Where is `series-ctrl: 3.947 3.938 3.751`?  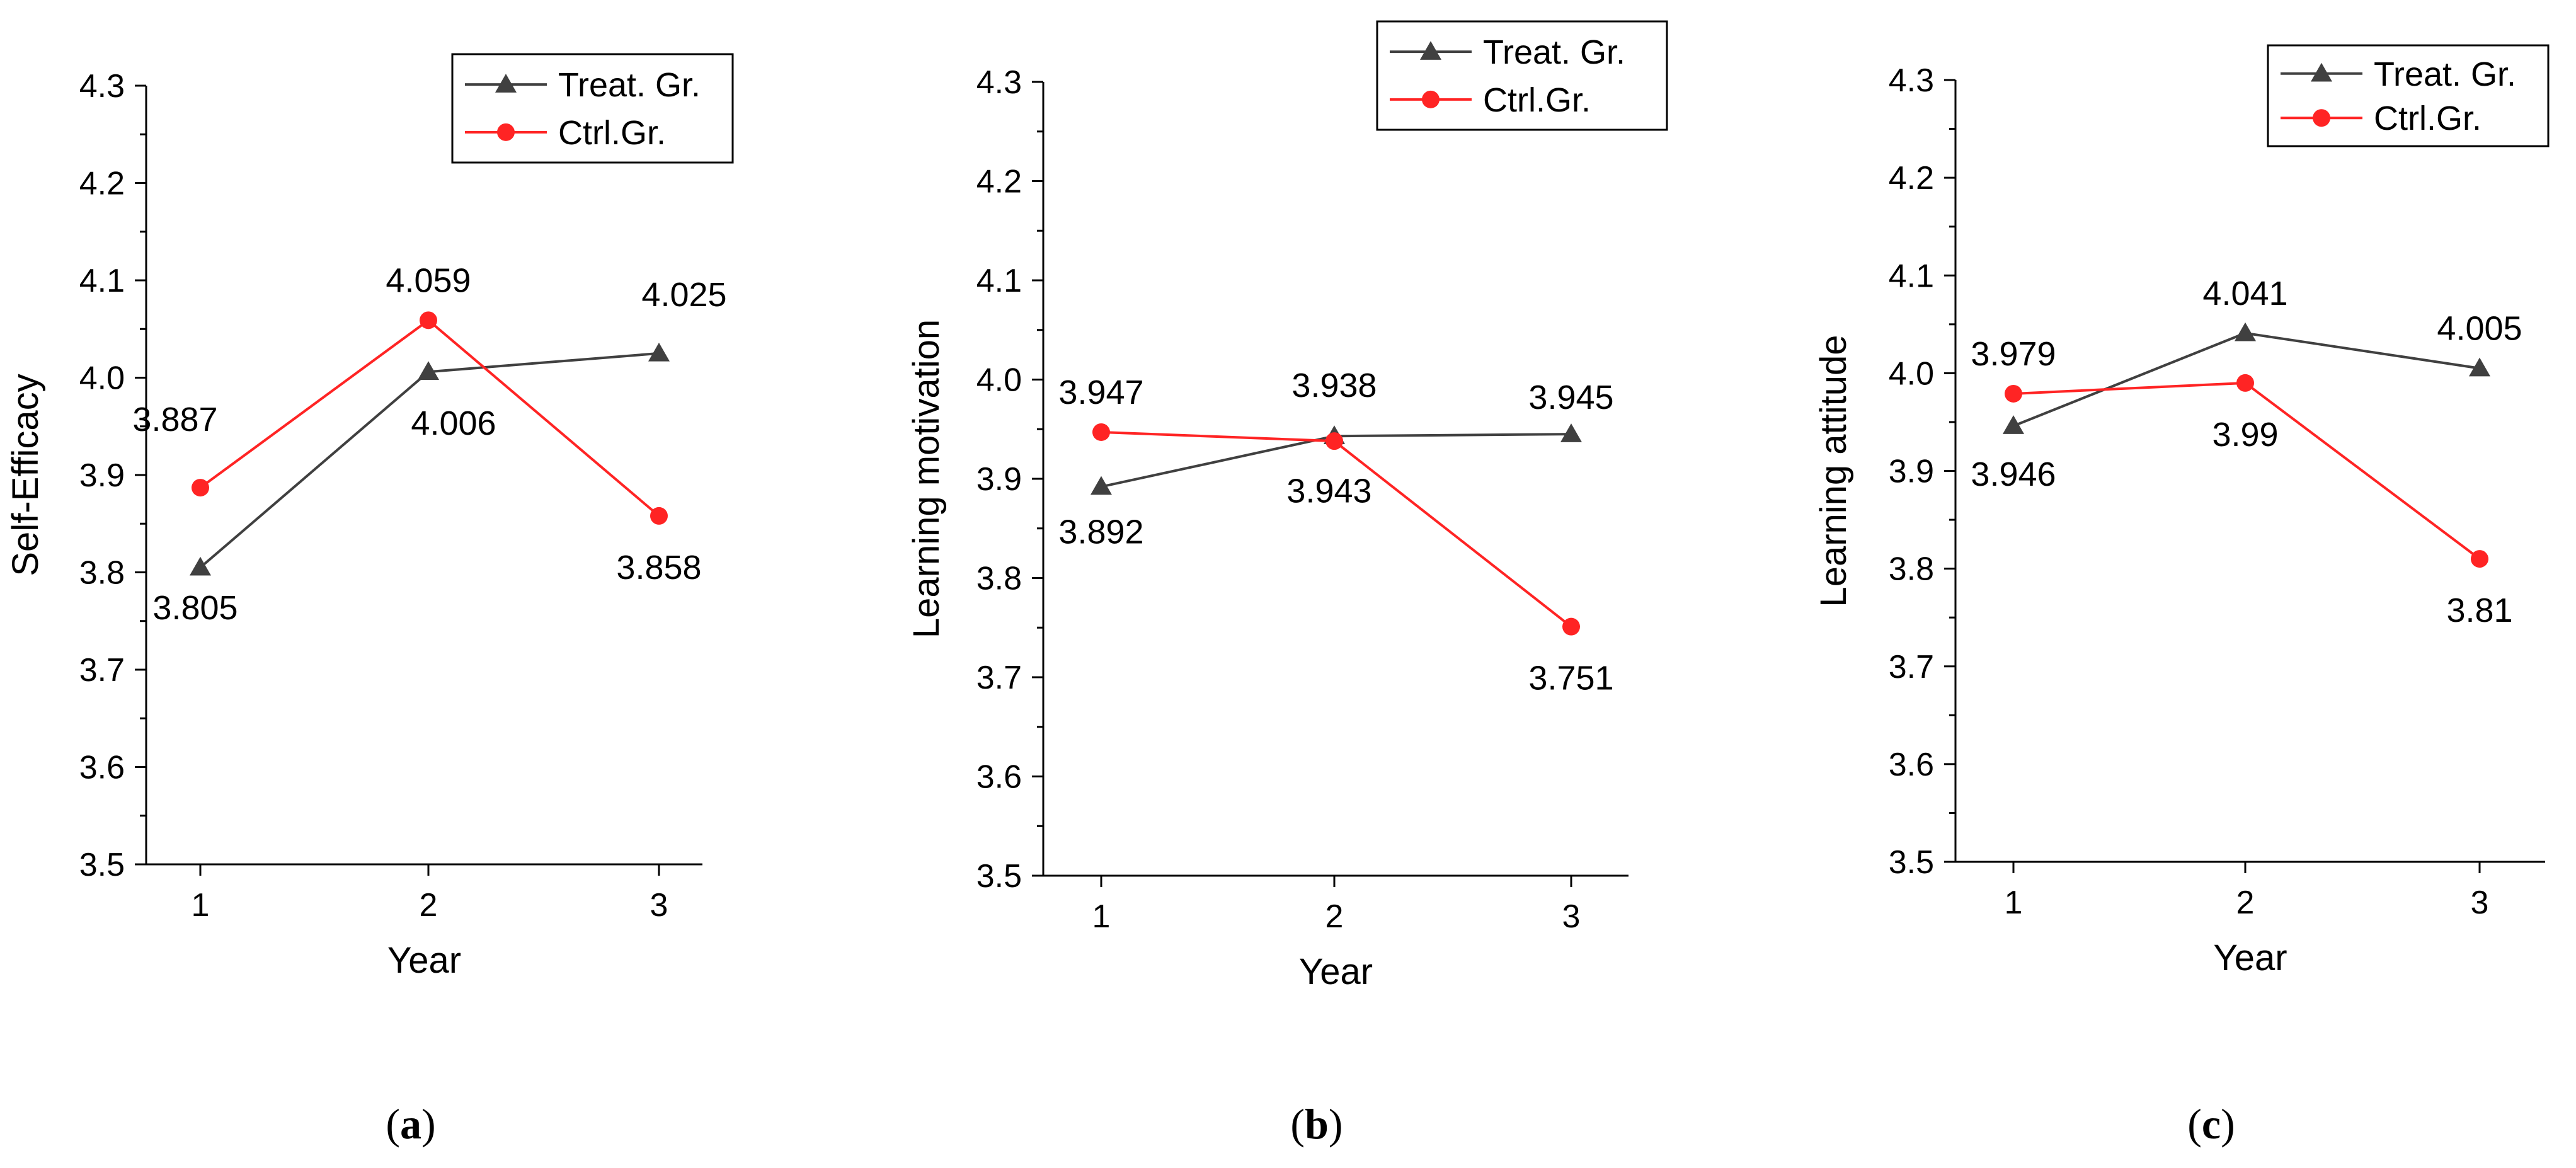 series-ctrl: 3.947 3.938 3.751 is located at coordinates (1335, 532).